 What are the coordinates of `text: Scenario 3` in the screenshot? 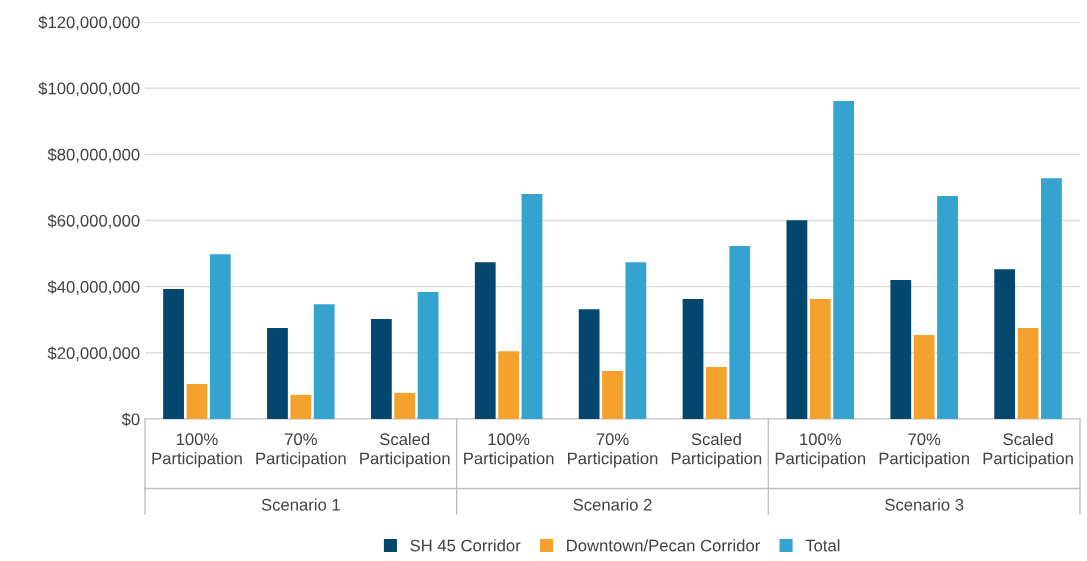 It's located at (924, 504).